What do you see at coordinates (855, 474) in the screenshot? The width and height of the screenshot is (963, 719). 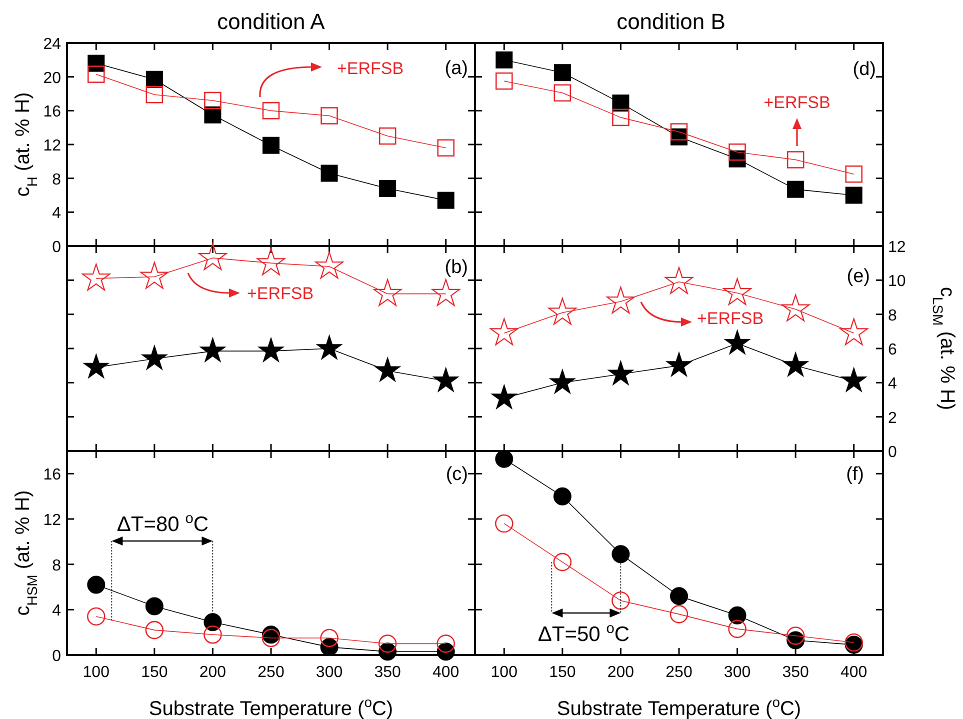 I see `annotation: (f)` at bounding box center [855, 474].